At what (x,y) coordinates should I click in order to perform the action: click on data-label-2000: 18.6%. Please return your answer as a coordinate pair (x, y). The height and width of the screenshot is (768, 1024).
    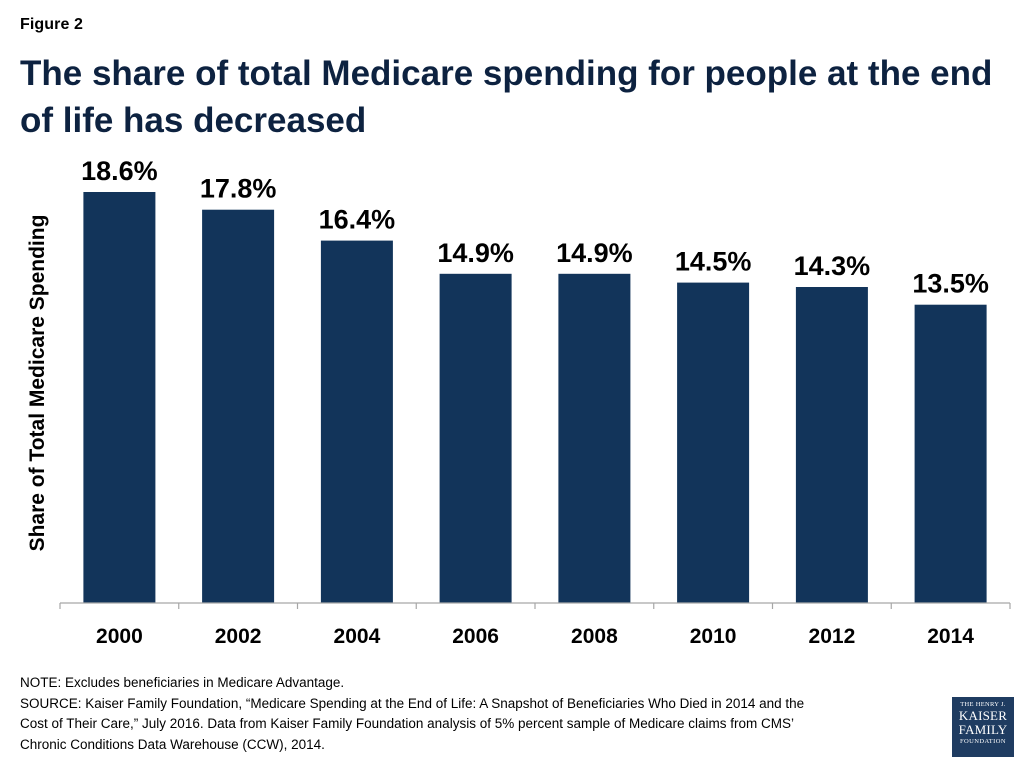
    Looking at the image, I should click on (119, 171).